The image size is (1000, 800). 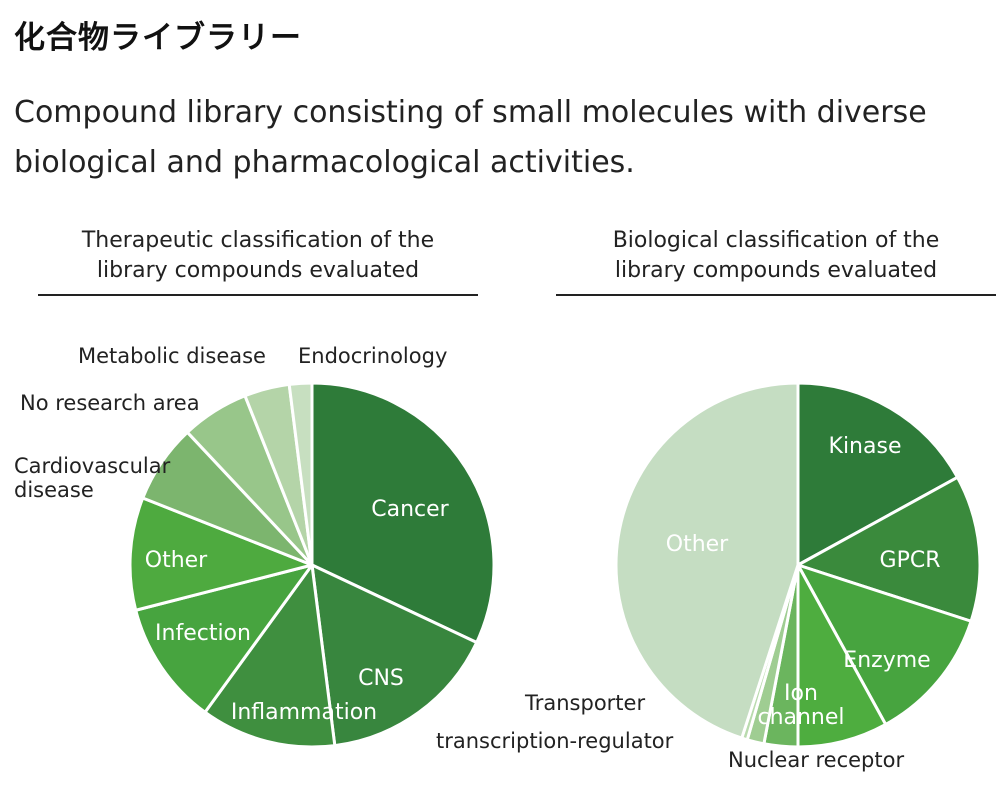 I want to click on biological-chart-title-line1: Biological classification of the, so click(x=776, y=240).